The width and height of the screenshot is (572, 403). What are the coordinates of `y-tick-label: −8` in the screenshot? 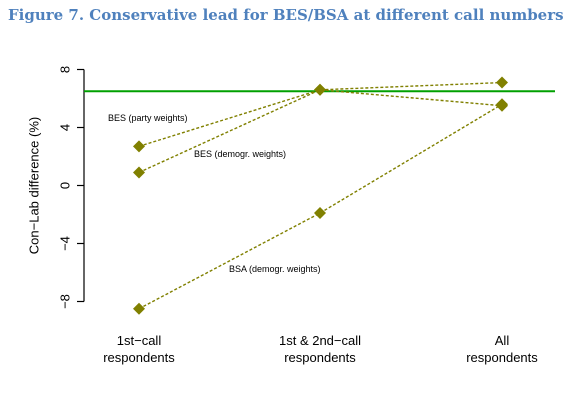 It's located at (65, 301).